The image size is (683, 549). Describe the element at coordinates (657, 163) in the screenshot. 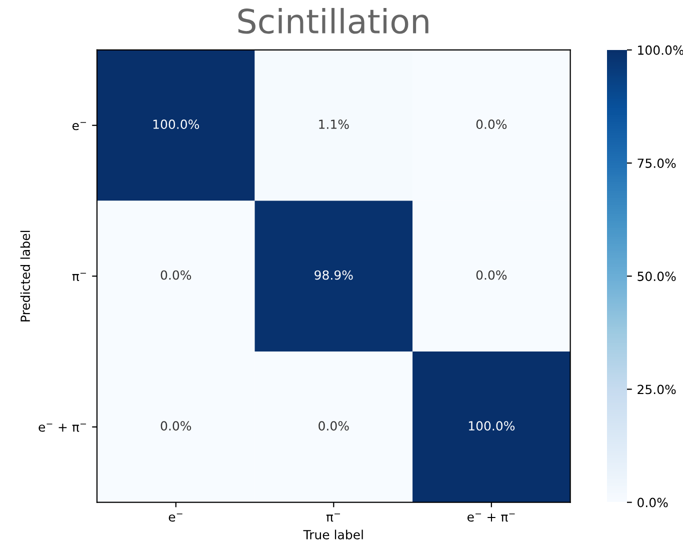

I see `color-bar-label: 75.0%` at that location.